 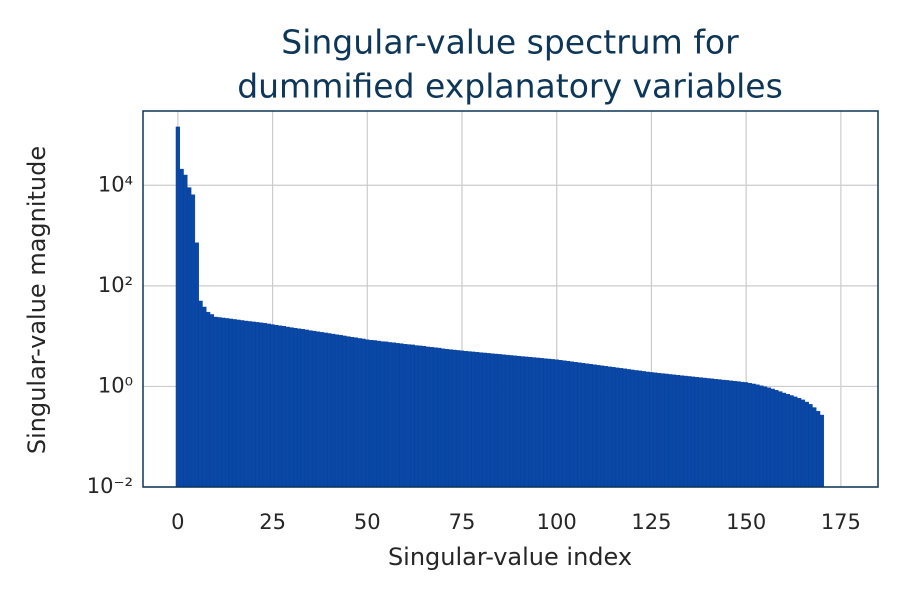 I want to click on y-tick-label: 10⁻², so click(x=110, y=486).